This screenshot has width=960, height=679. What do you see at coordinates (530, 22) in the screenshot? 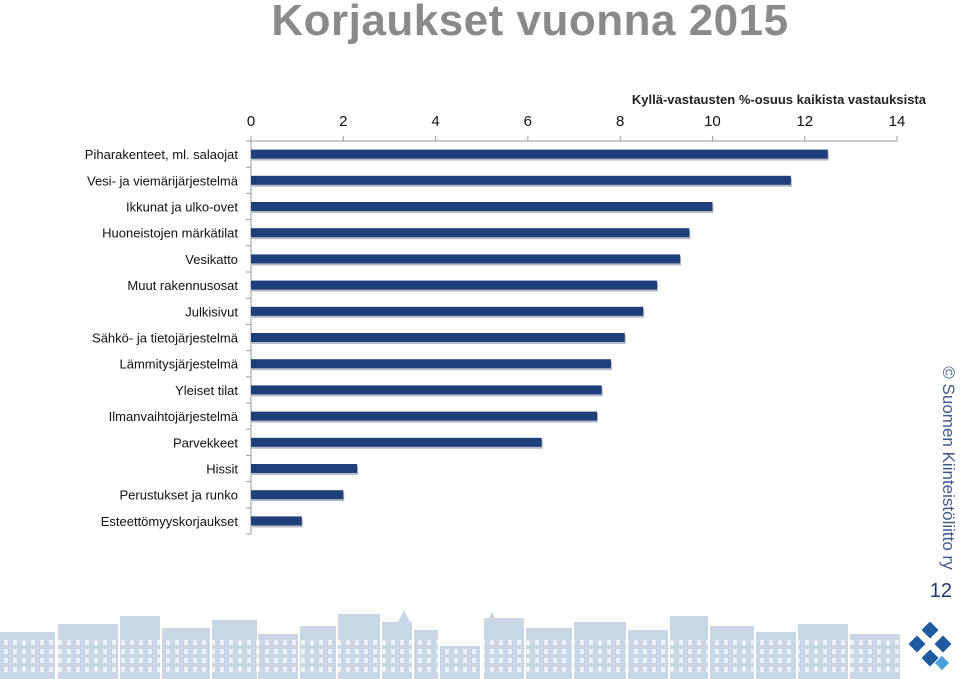
I see `page-title: Korjaukset vuonna 2015` at bounding box center [530, 22].